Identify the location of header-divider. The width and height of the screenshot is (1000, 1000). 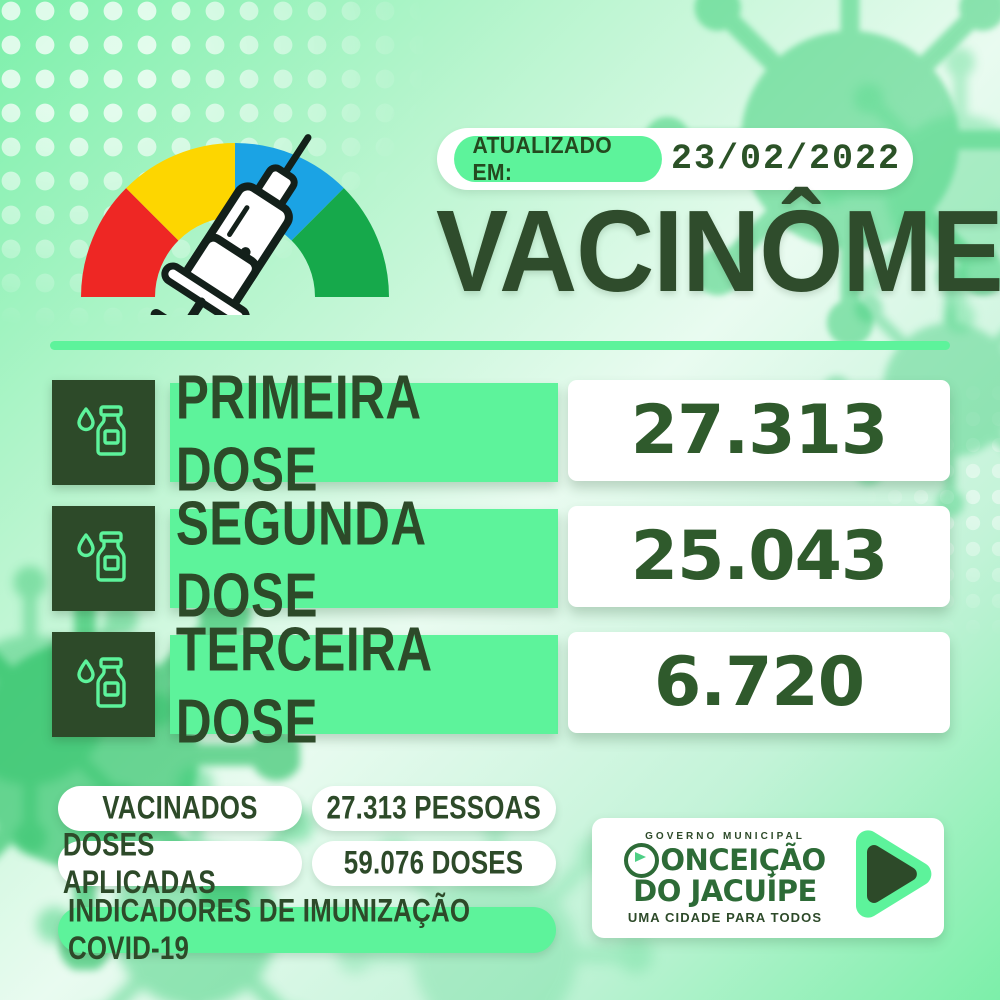
(500, 345).